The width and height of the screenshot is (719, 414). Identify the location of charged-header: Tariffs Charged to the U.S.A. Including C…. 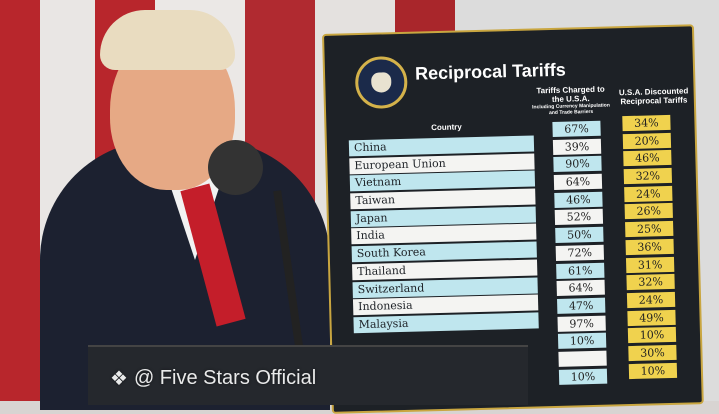
(571, 100).